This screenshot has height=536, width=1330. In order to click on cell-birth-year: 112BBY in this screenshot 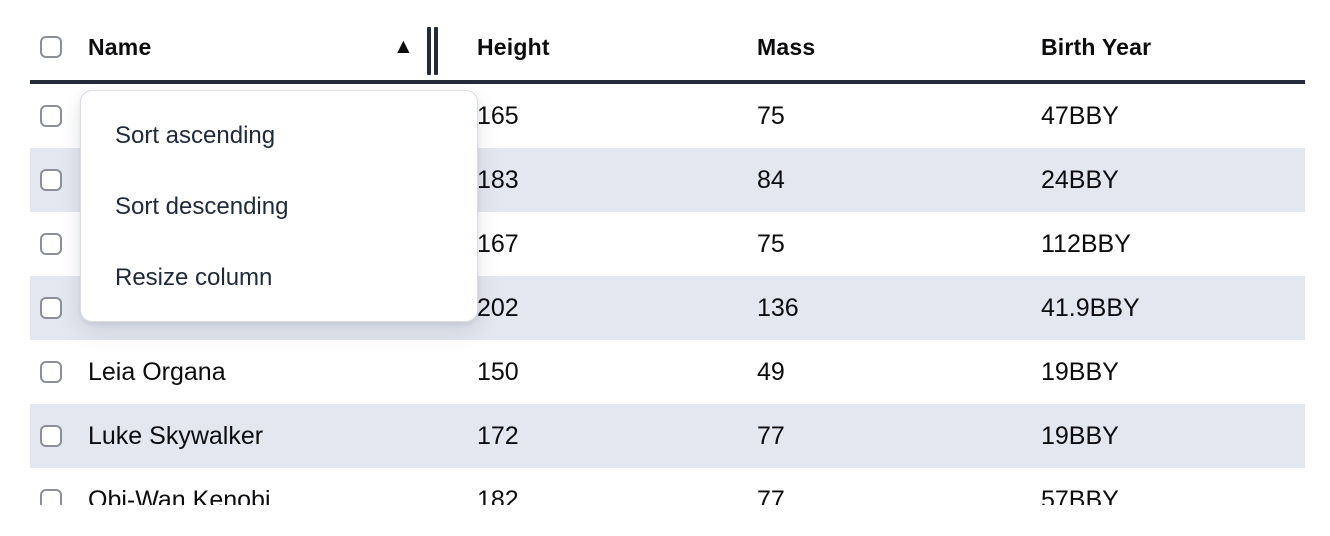, I will do `click(1086, 243)`.